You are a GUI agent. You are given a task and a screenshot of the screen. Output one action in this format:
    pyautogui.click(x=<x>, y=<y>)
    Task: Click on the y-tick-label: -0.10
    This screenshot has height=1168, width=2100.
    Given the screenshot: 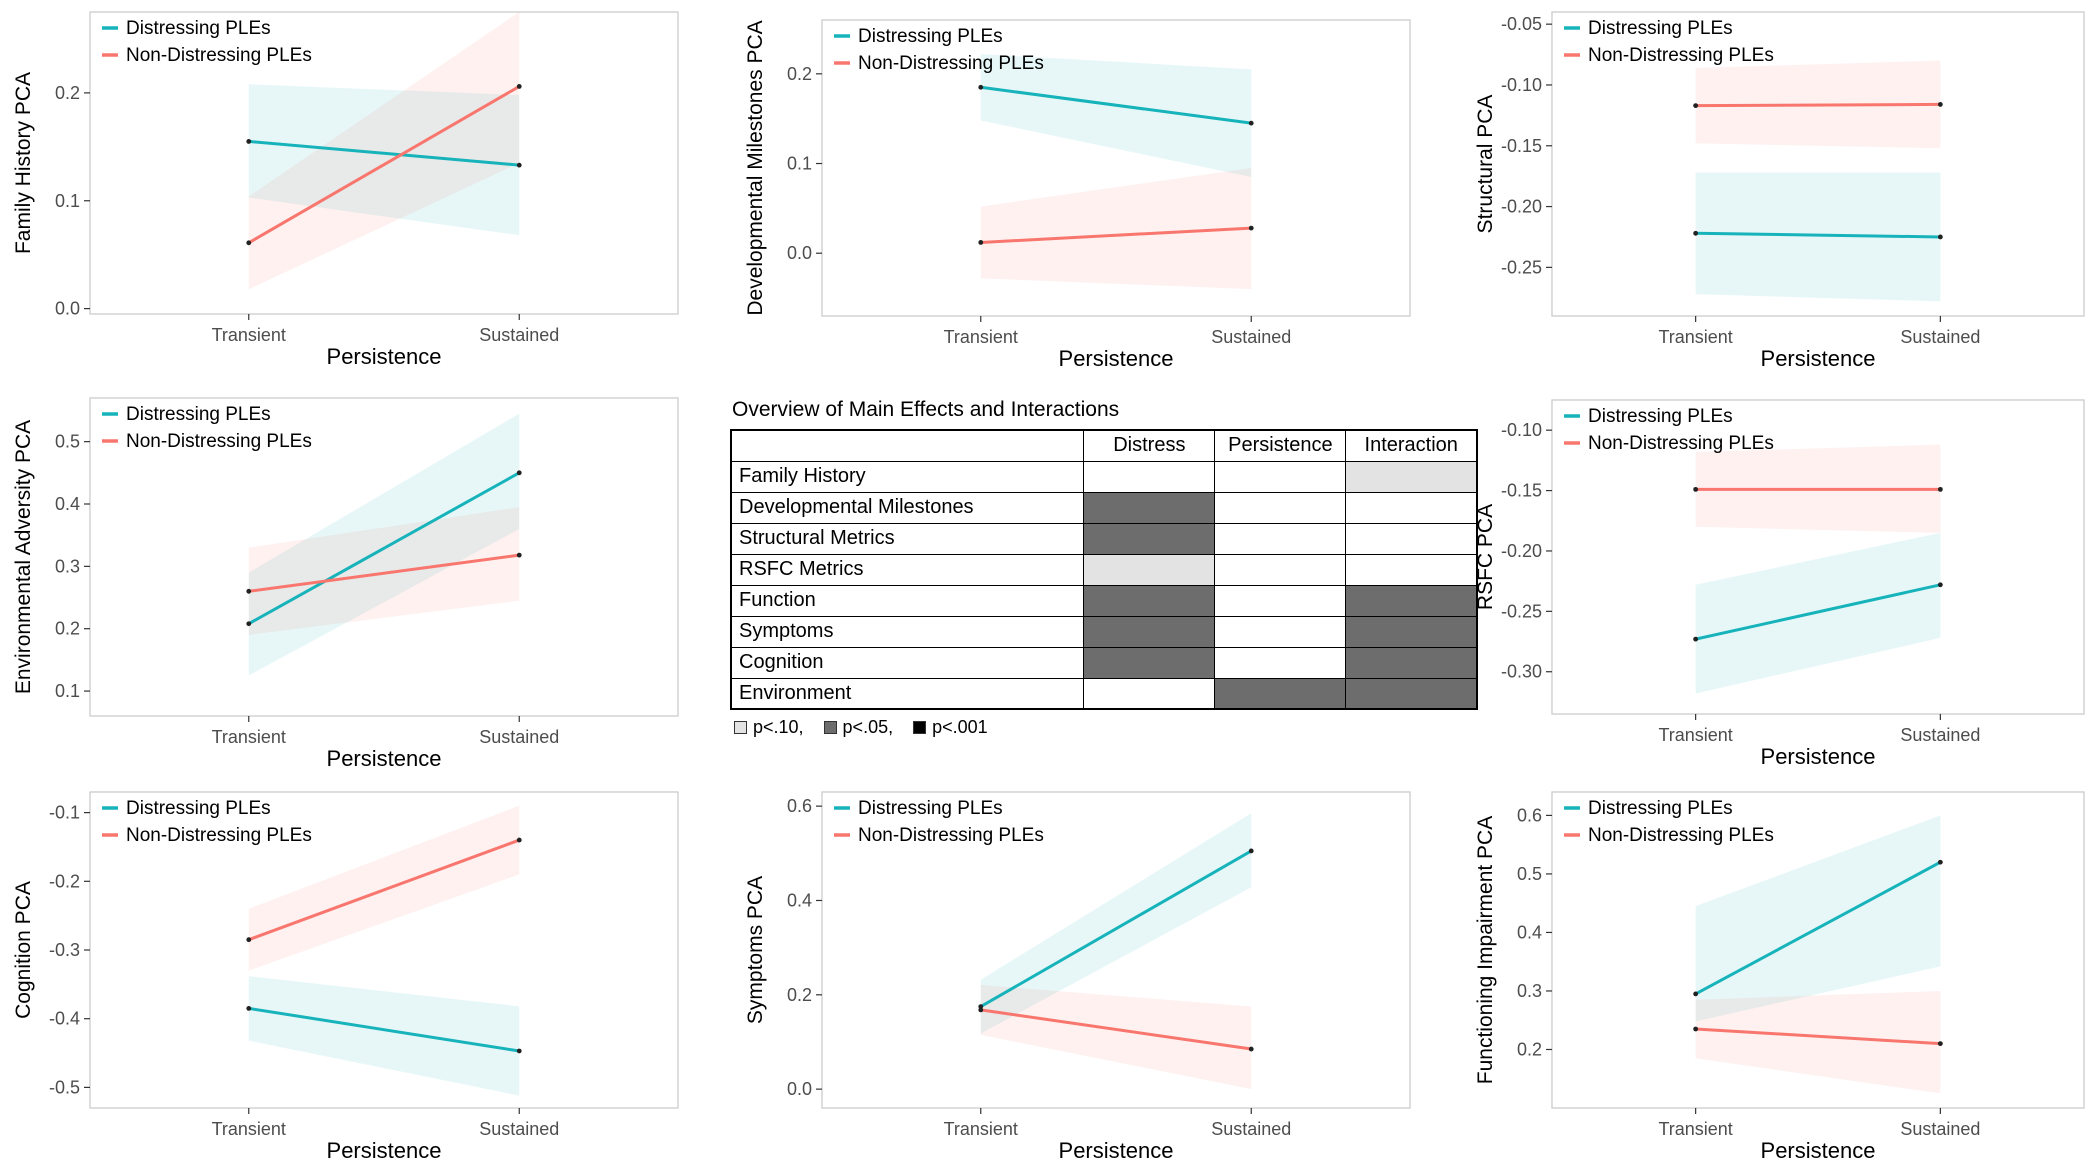 What is the action you would take?
    pyautogui.click(x=1521, y=85)
    